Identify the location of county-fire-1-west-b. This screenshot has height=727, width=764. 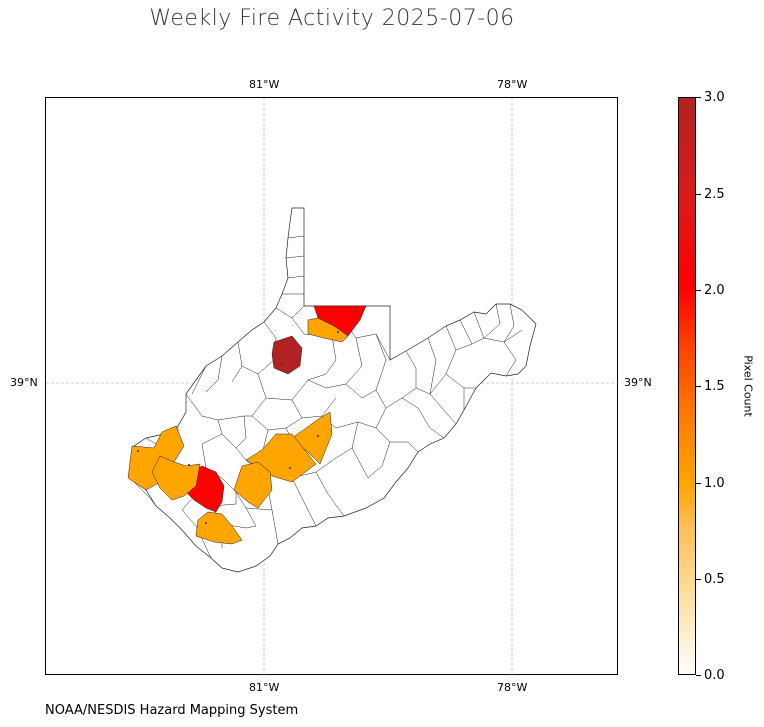
(176, 478).